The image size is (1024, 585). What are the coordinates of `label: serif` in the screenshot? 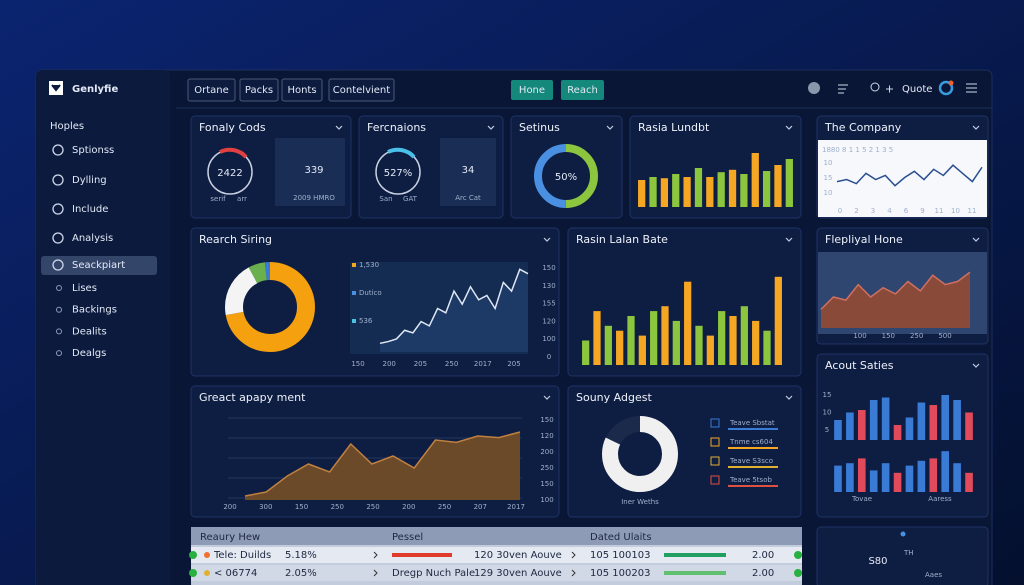 It's located at (218, 199).